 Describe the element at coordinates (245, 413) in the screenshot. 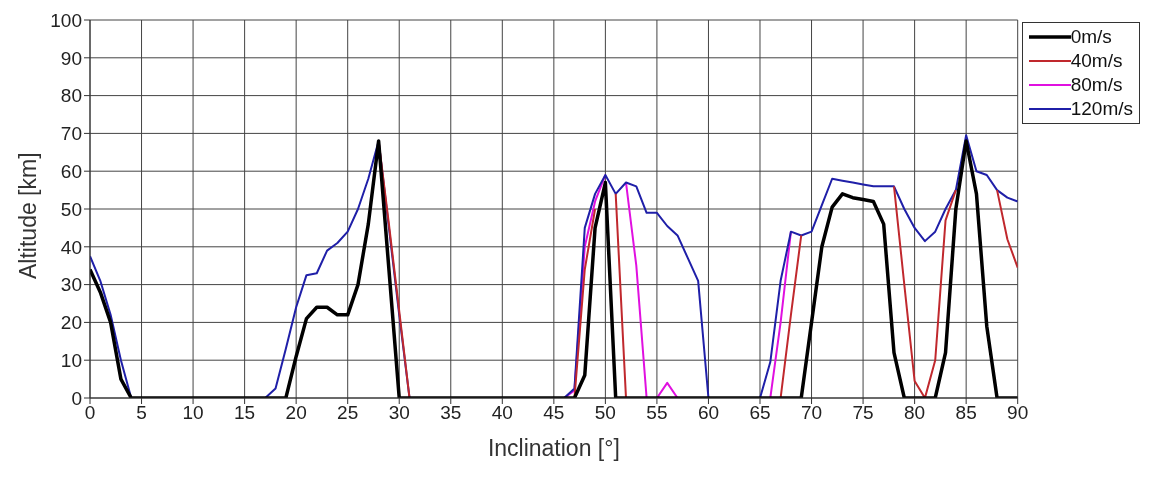

I see `x-tick-label: 15` at that location.